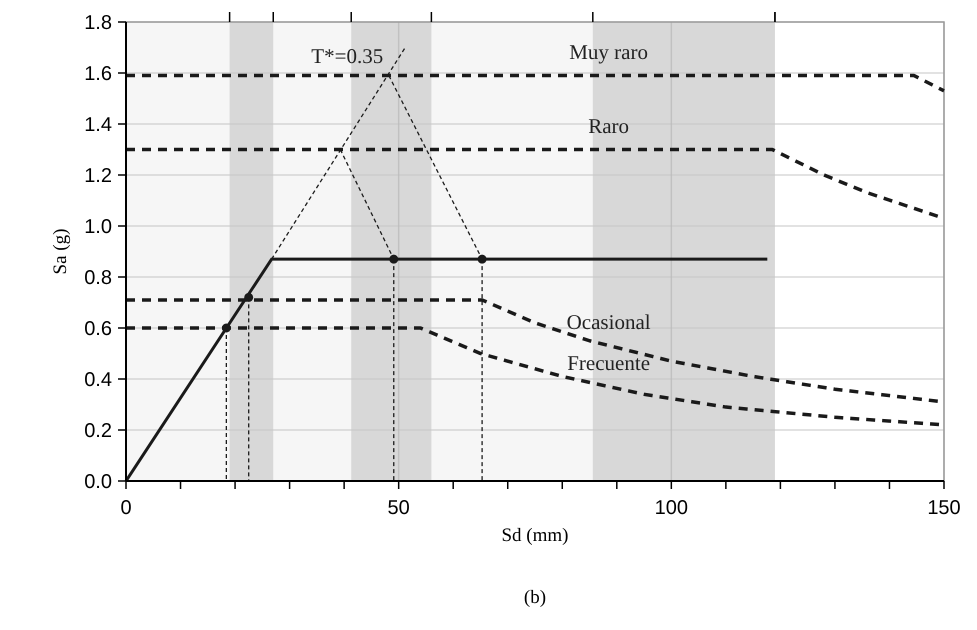  Describe the element at coordinates (98, 176) in the screenshot. I see `y-tick-label: 1.2` at that location.